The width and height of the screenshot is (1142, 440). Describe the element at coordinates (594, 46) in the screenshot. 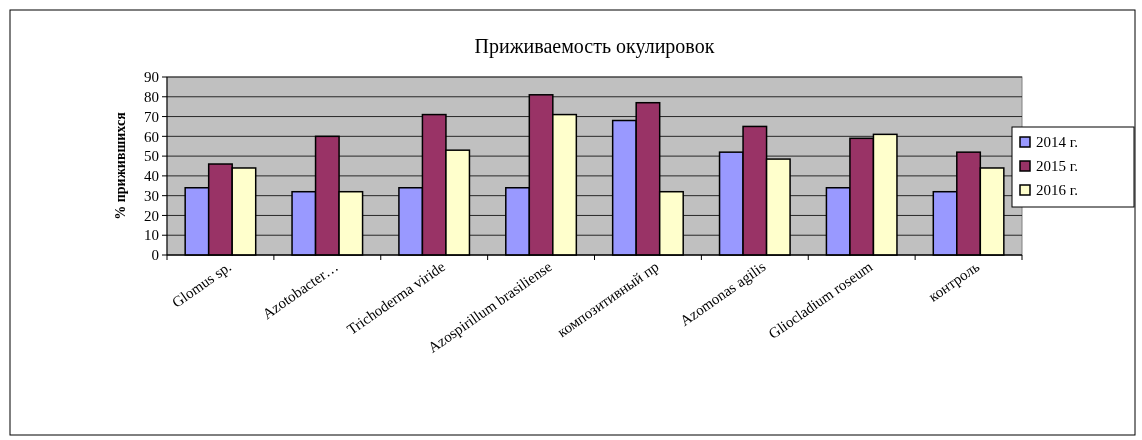

I see `chart-title: Приживаемость окулировок` at that location.